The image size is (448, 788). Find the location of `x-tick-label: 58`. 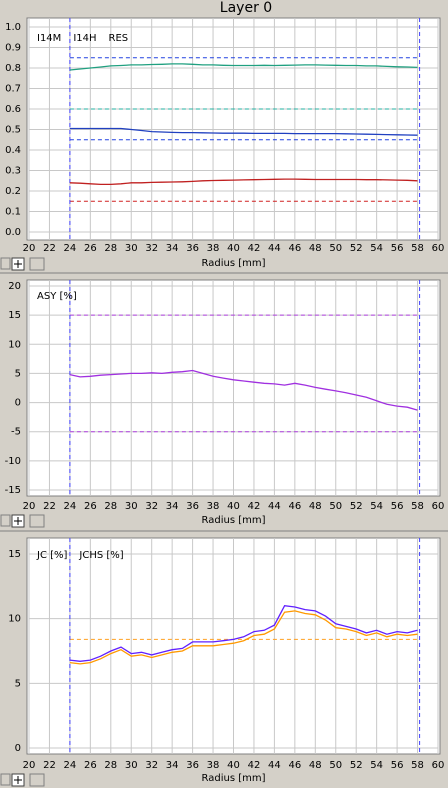

x-tick-label: 58 is located at coordinates (417, 506).